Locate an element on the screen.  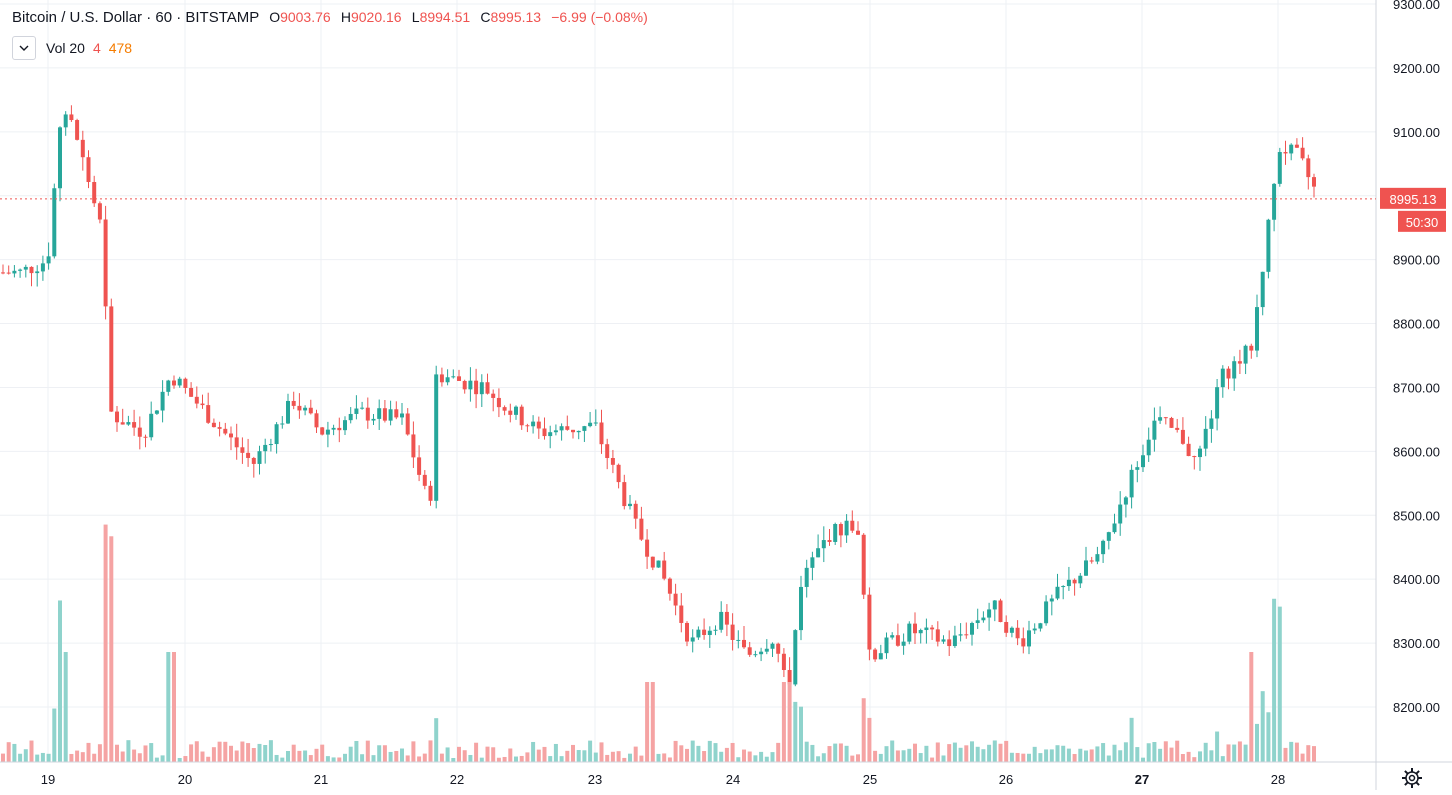
chart-settings-button is located at coordinates (1412, 778).